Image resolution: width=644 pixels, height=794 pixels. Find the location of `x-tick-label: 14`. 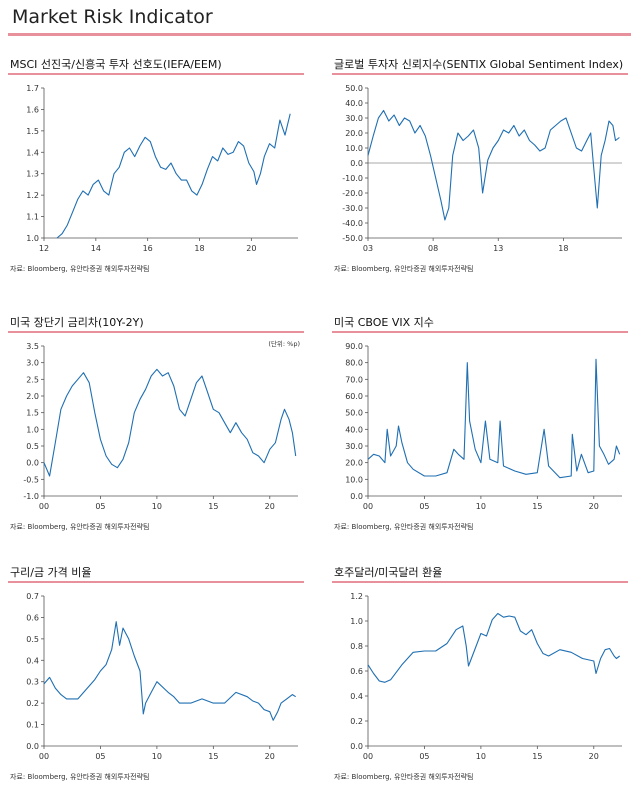

x-tick-label: 14 is located at coordinates (96, 248).